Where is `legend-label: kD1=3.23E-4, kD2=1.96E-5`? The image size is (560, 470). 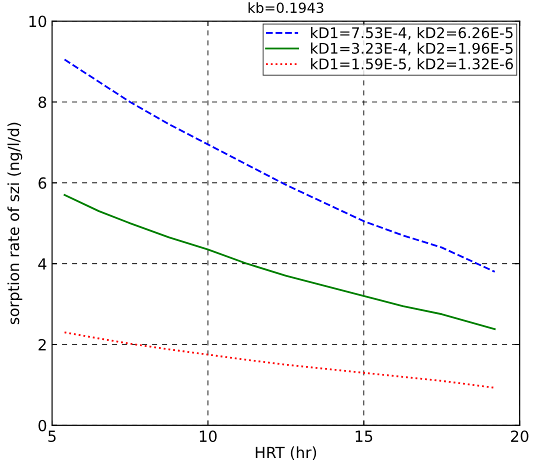
legend-label: kD1=3.23E-4, kD2=1.96E-5 is located at coordinates (412, 49).